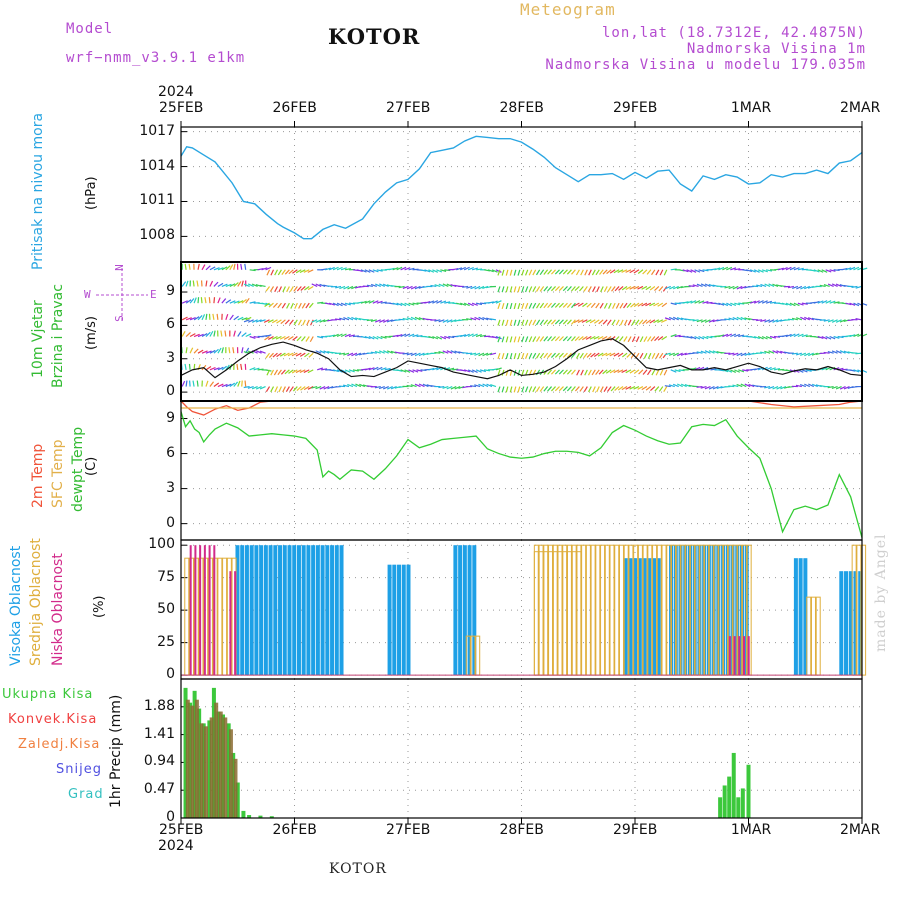  I want to click on precip-convective-bar, so click(187, 758).